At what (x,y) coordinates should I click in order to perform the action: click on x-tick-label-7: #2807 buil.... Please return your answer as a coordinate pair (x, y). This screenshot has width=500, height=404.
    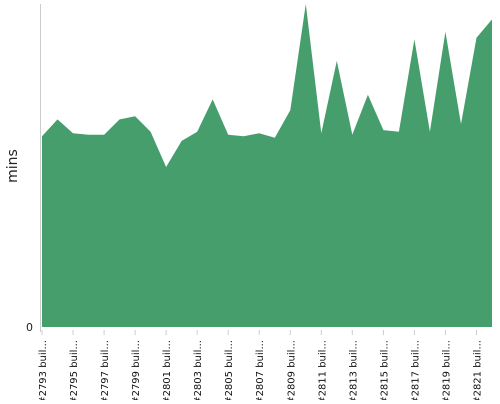
    Looking at the image, I should click on (260, 370).